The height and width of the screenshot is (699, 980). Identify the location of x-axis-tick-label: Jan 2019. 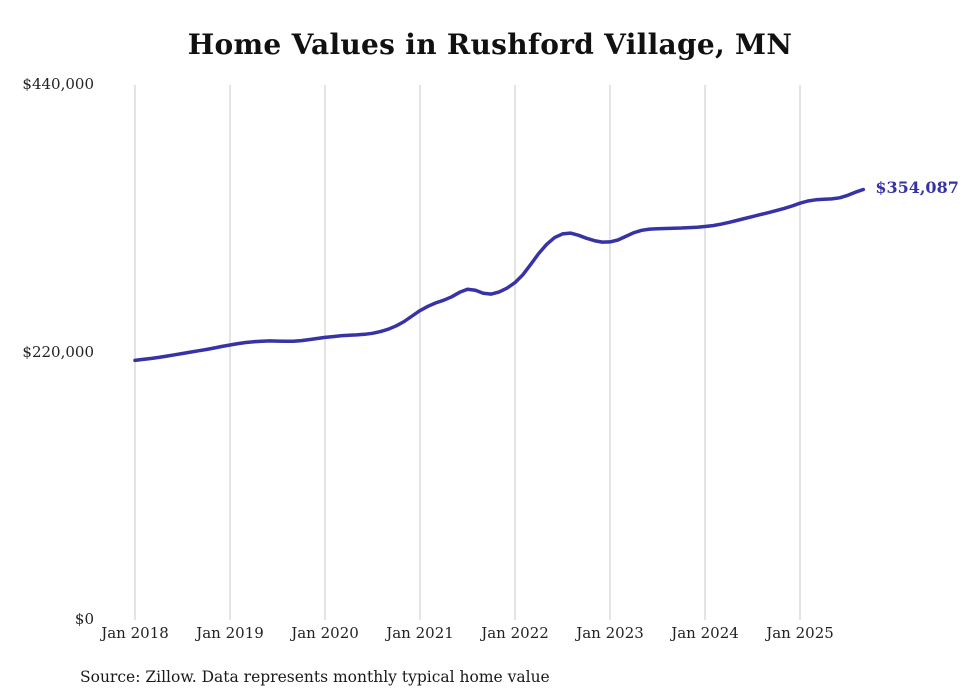
(230, 633).